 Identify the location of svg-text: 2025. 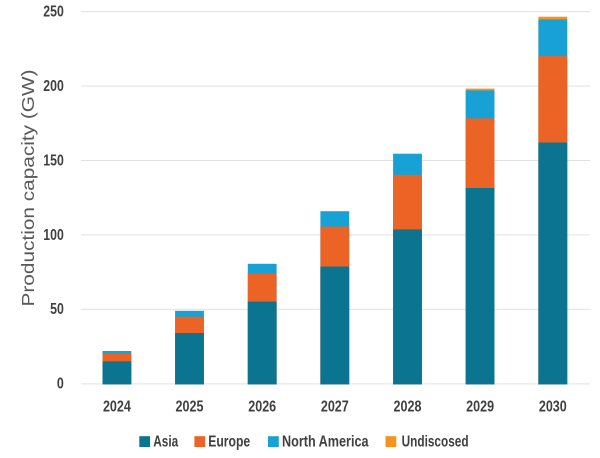
(190, 407).